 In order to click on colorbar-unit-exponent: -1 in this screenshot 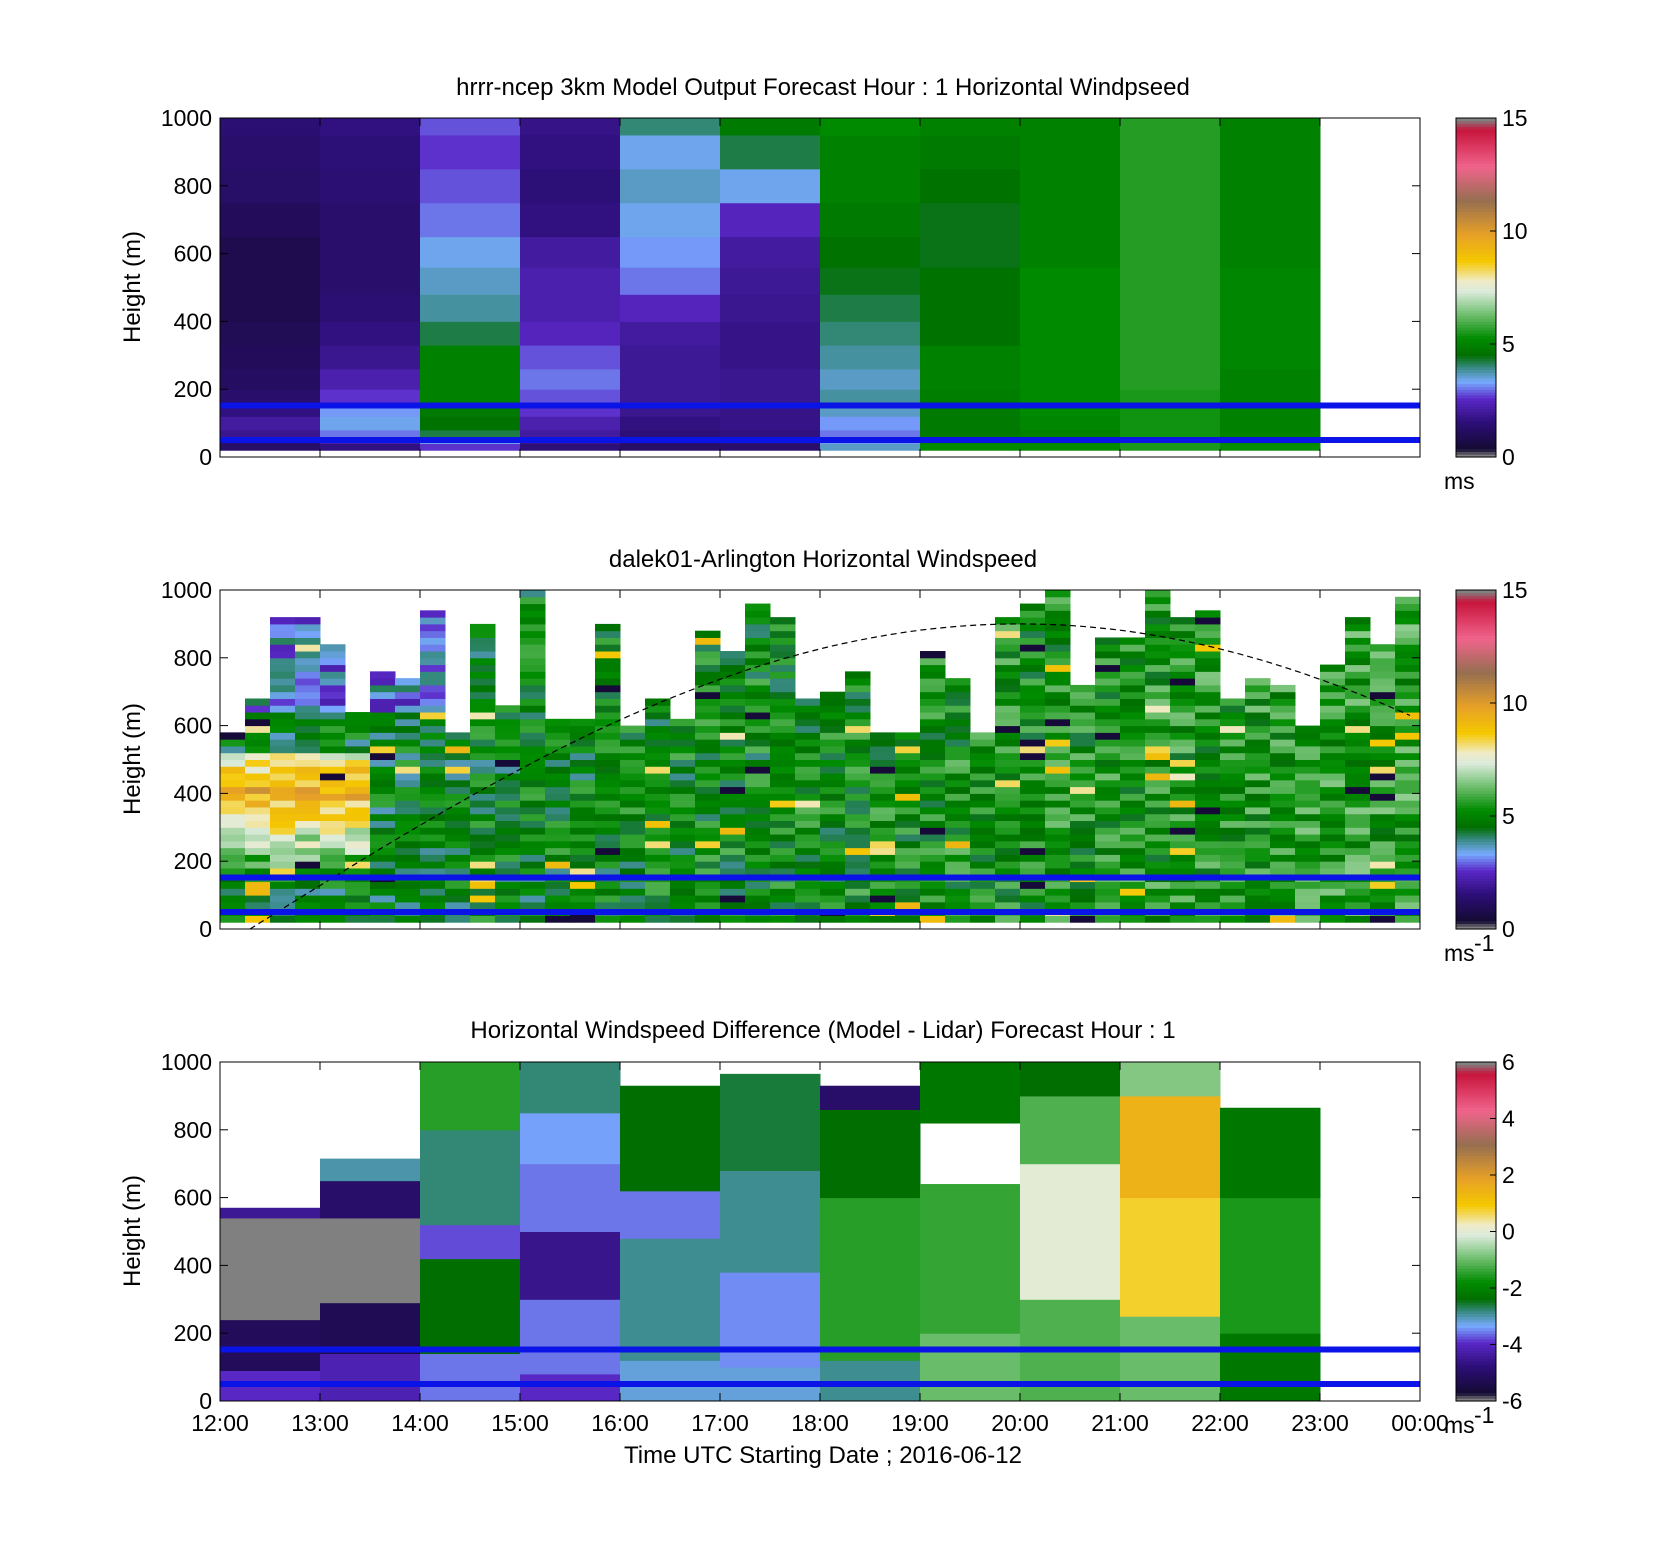, I will do `click(1484, 943)`.